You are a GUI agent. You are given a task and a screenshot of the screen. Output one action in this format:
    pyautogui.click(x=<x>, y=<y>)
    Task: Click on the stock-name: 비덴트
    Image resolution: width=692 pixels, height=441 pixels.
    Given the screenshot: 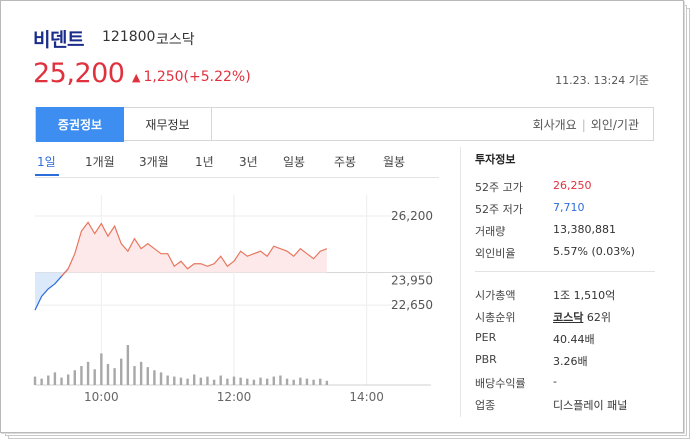 What is the action you would take?
    pyautogui.click(x=58, y=40)
    